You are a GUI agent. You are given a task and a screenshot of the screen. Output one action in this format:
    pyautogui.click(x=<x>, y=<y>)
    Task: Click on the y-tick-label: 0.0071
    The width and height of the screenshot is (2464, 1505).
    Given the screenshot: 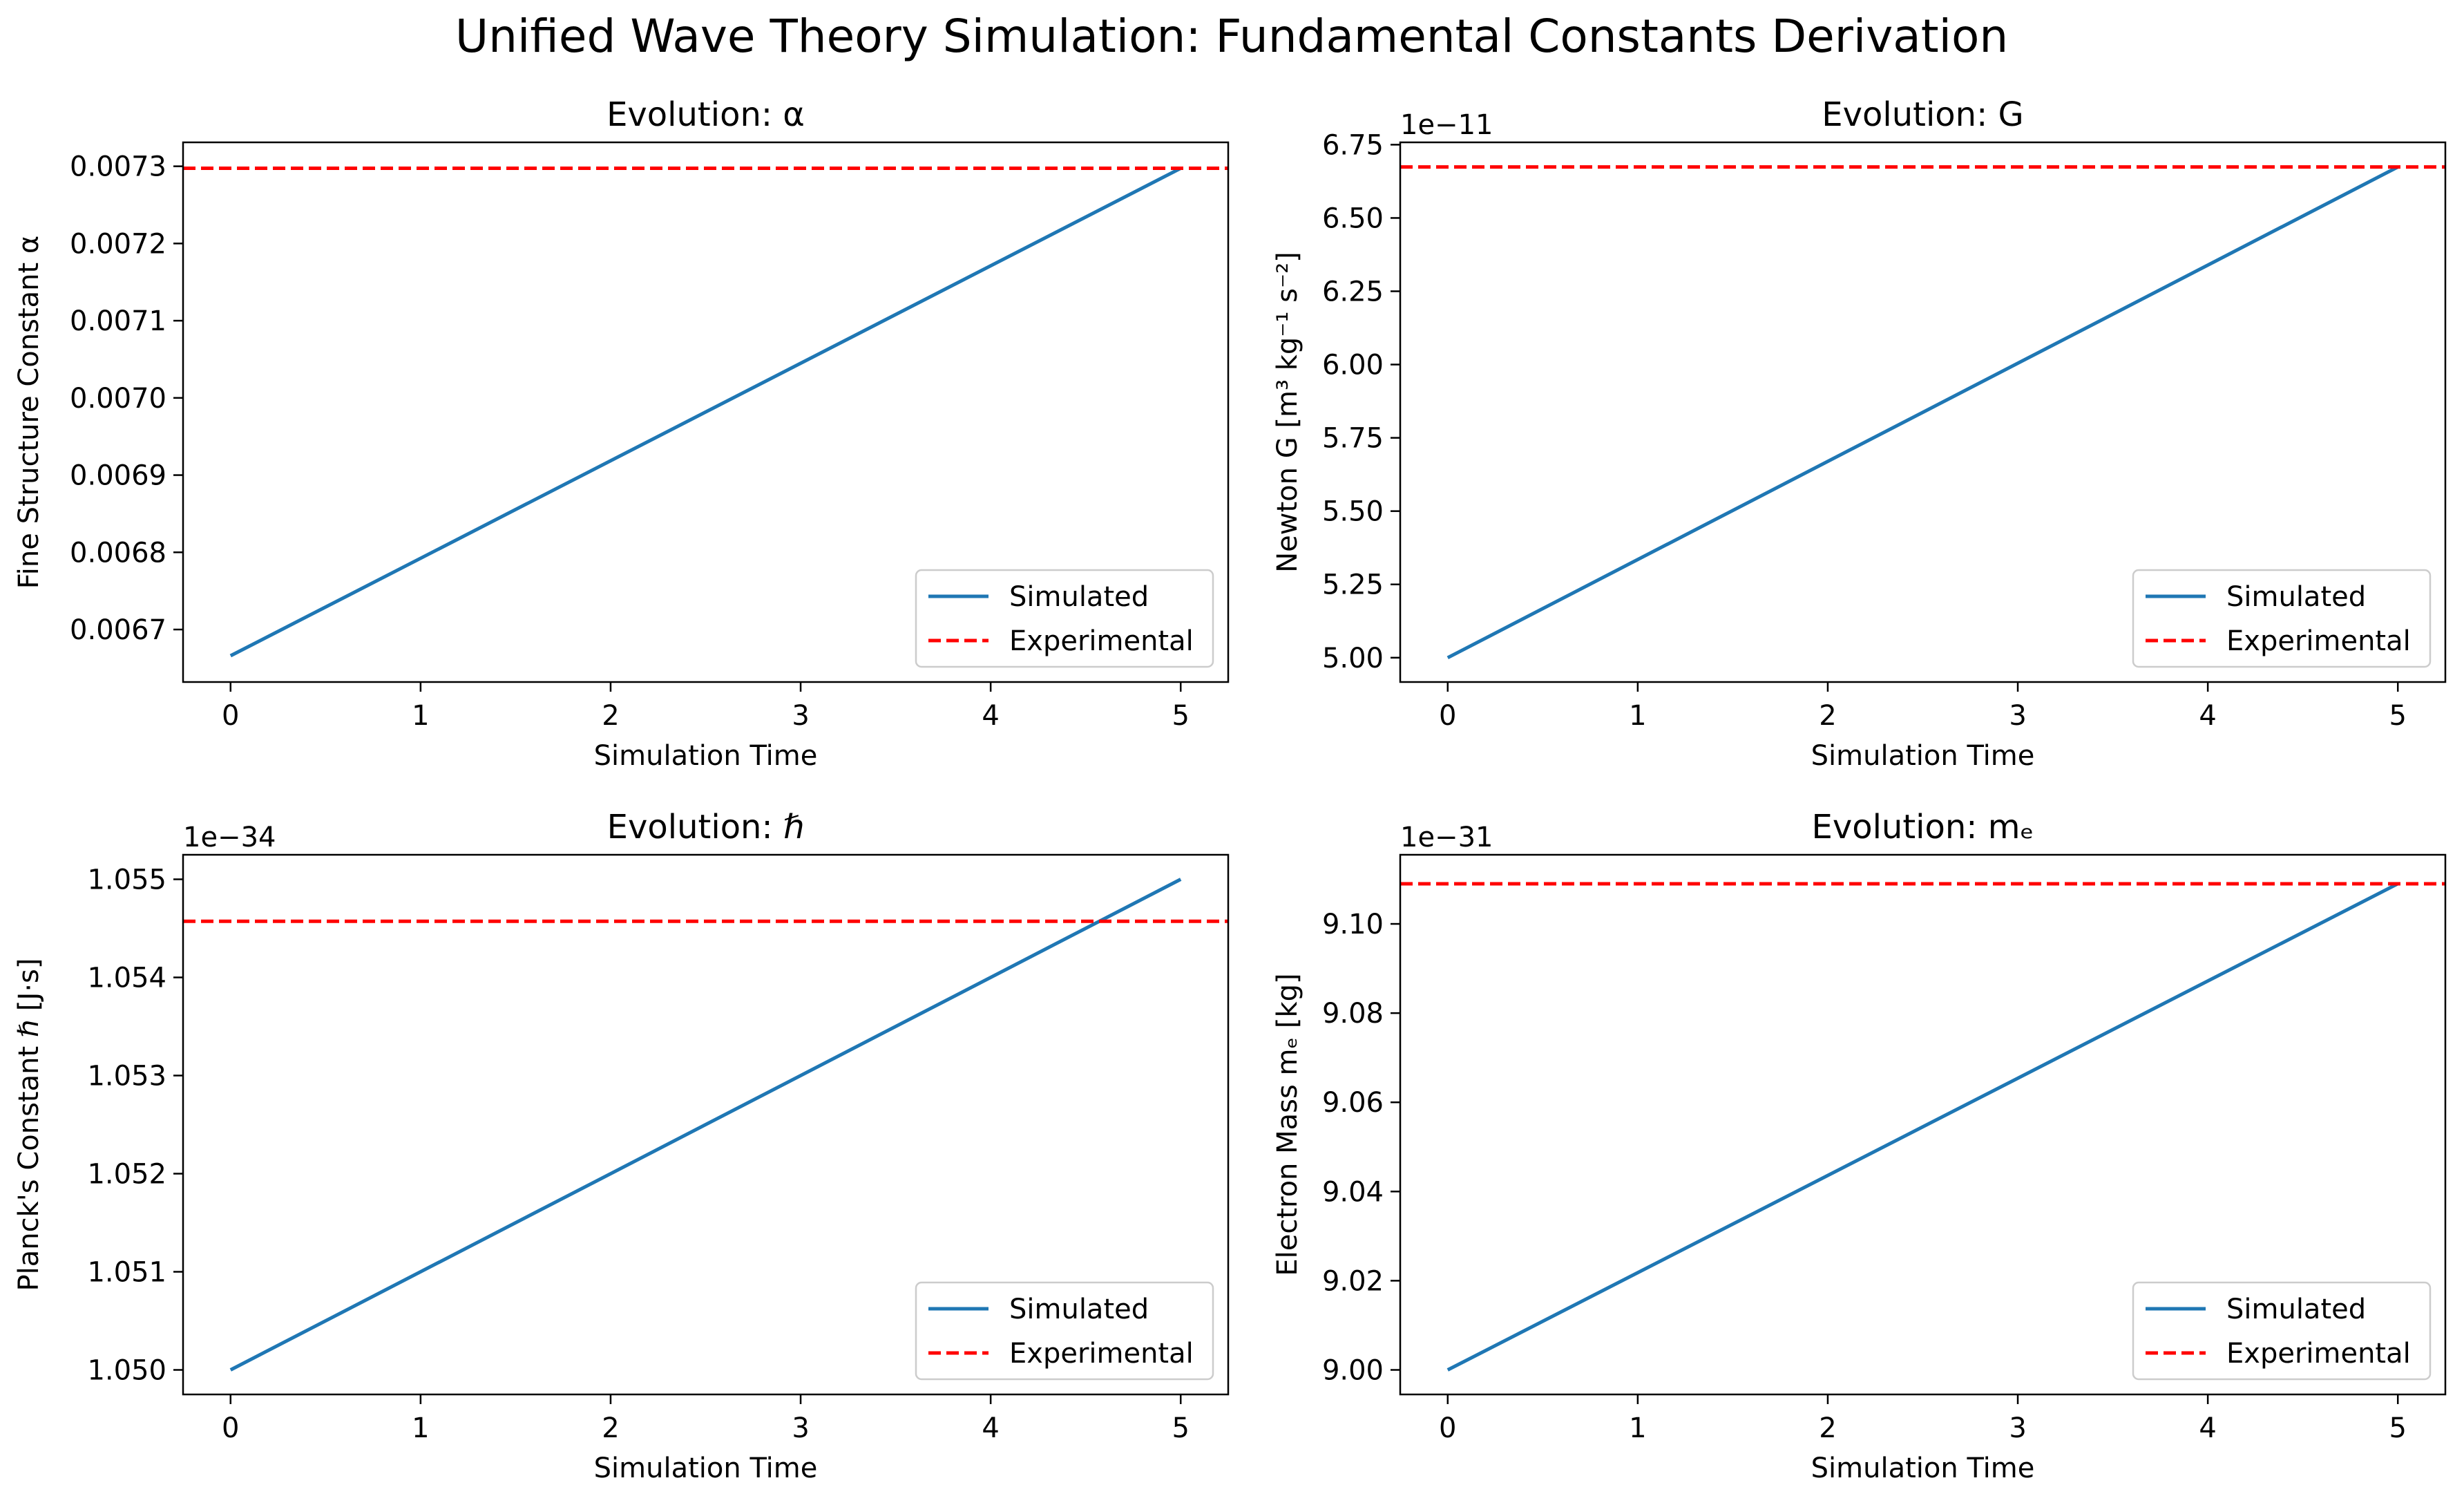 What is the action you would take?
    pyautogui.click(x=118, y=321)
    